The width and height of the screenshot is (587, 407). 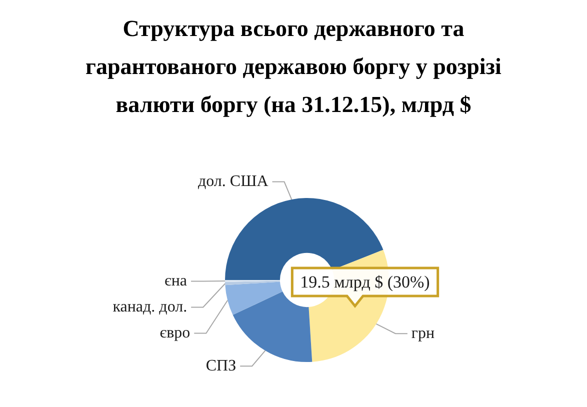 I want to click on slice-label: грн, so click(x=423, y=333).